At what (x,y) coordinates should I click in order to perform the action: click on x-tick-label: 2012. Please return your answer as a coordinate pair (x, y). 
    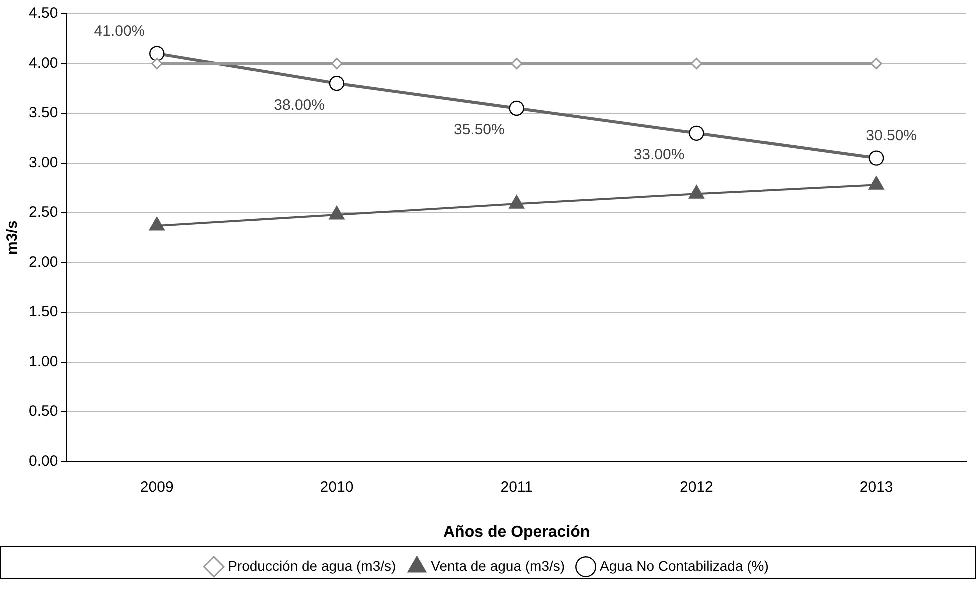
    Looking at the image, I should click on (697, 487).